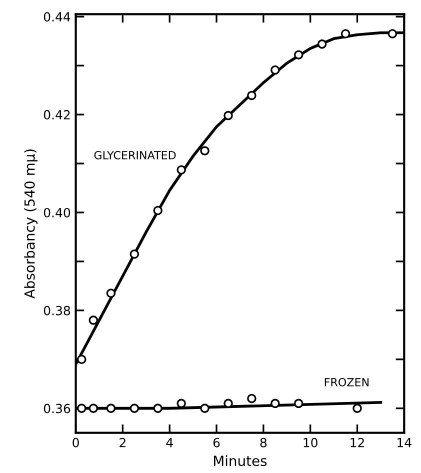 The width and height of the screenshot is (421, 473). I want to click on y-axis-title: Absorbancy (540 mμ), so click(31, 224).